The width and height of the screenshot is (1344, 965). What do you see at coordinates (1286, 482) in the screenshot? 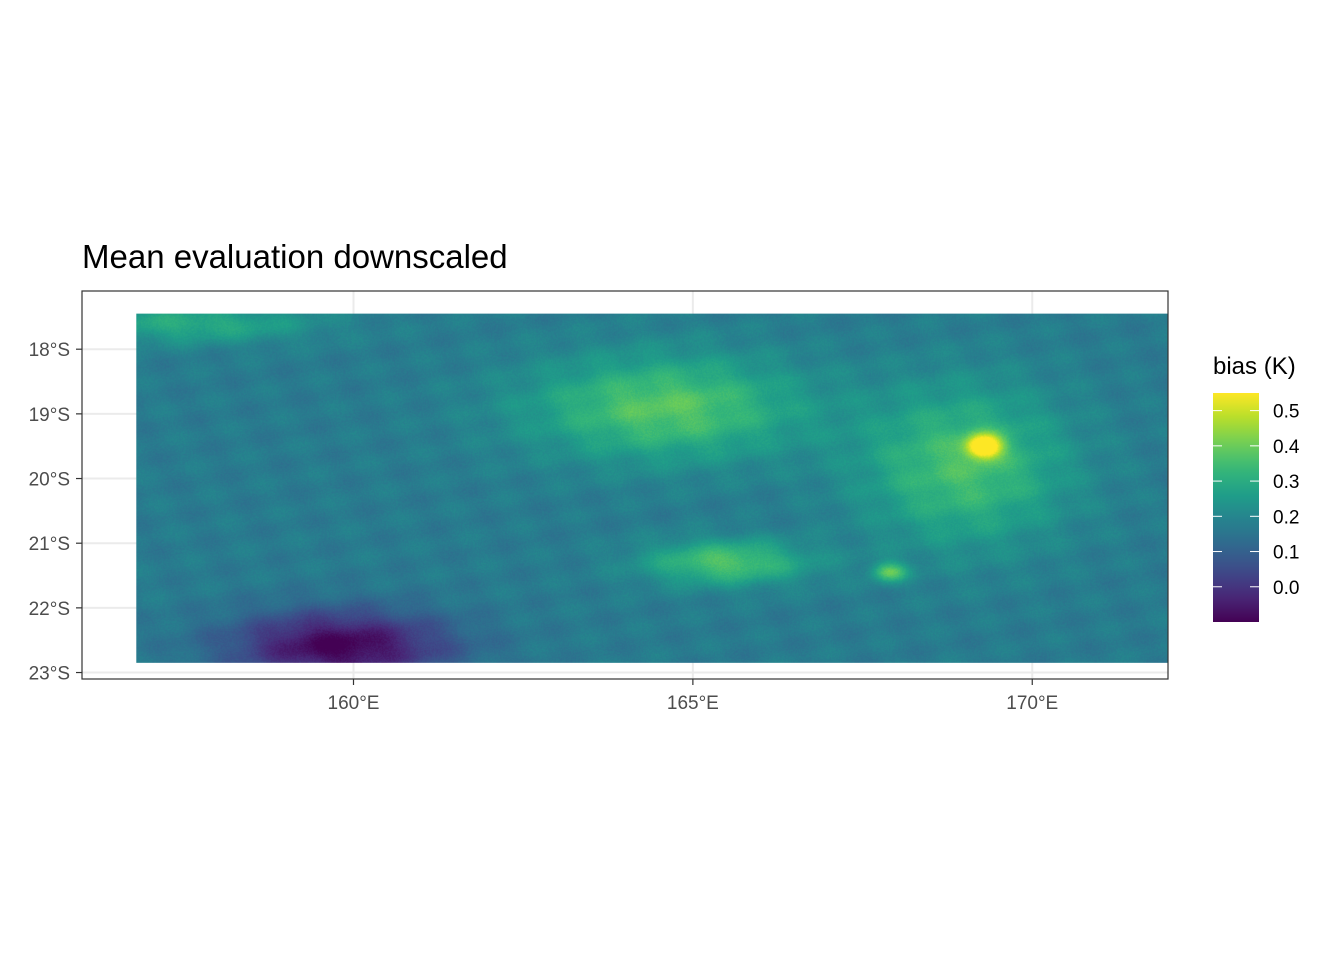
I see `colorbar-label-2: 0.3` at bounding box center [1286, 482].